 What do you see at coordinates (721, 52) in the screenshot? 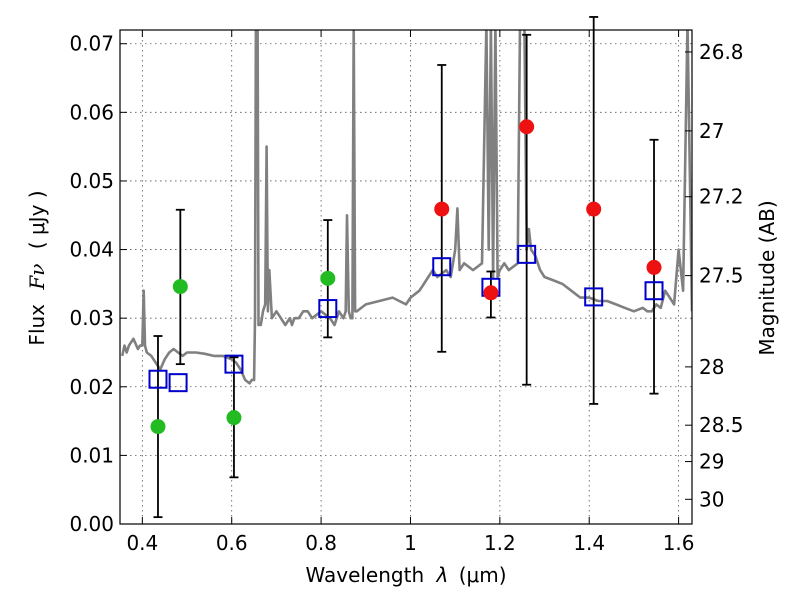
I see `mag-tick-label: 26.8` at bounding box center [721, 52].